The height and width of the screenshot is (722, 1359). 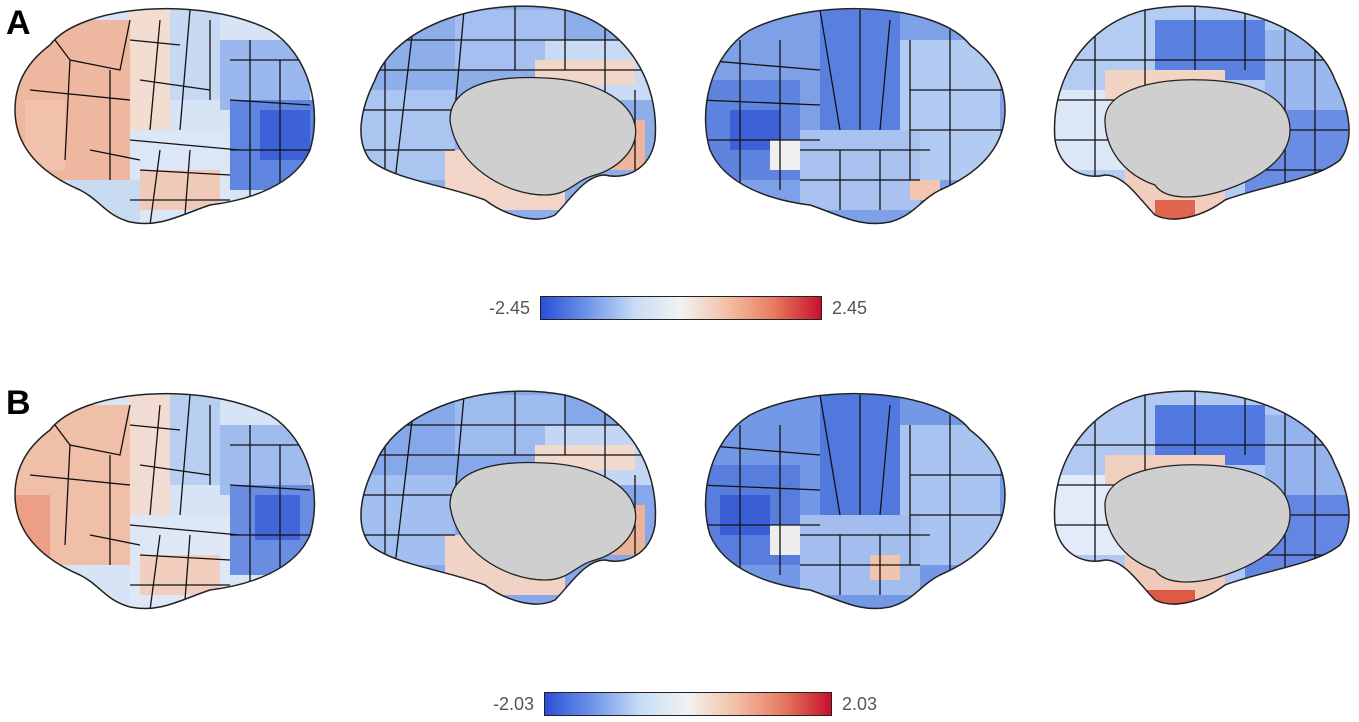 What do you see at coordinates (18, 23) in the screenshot?
I see `panel-label-a: A` at bounding box center [18, 23].